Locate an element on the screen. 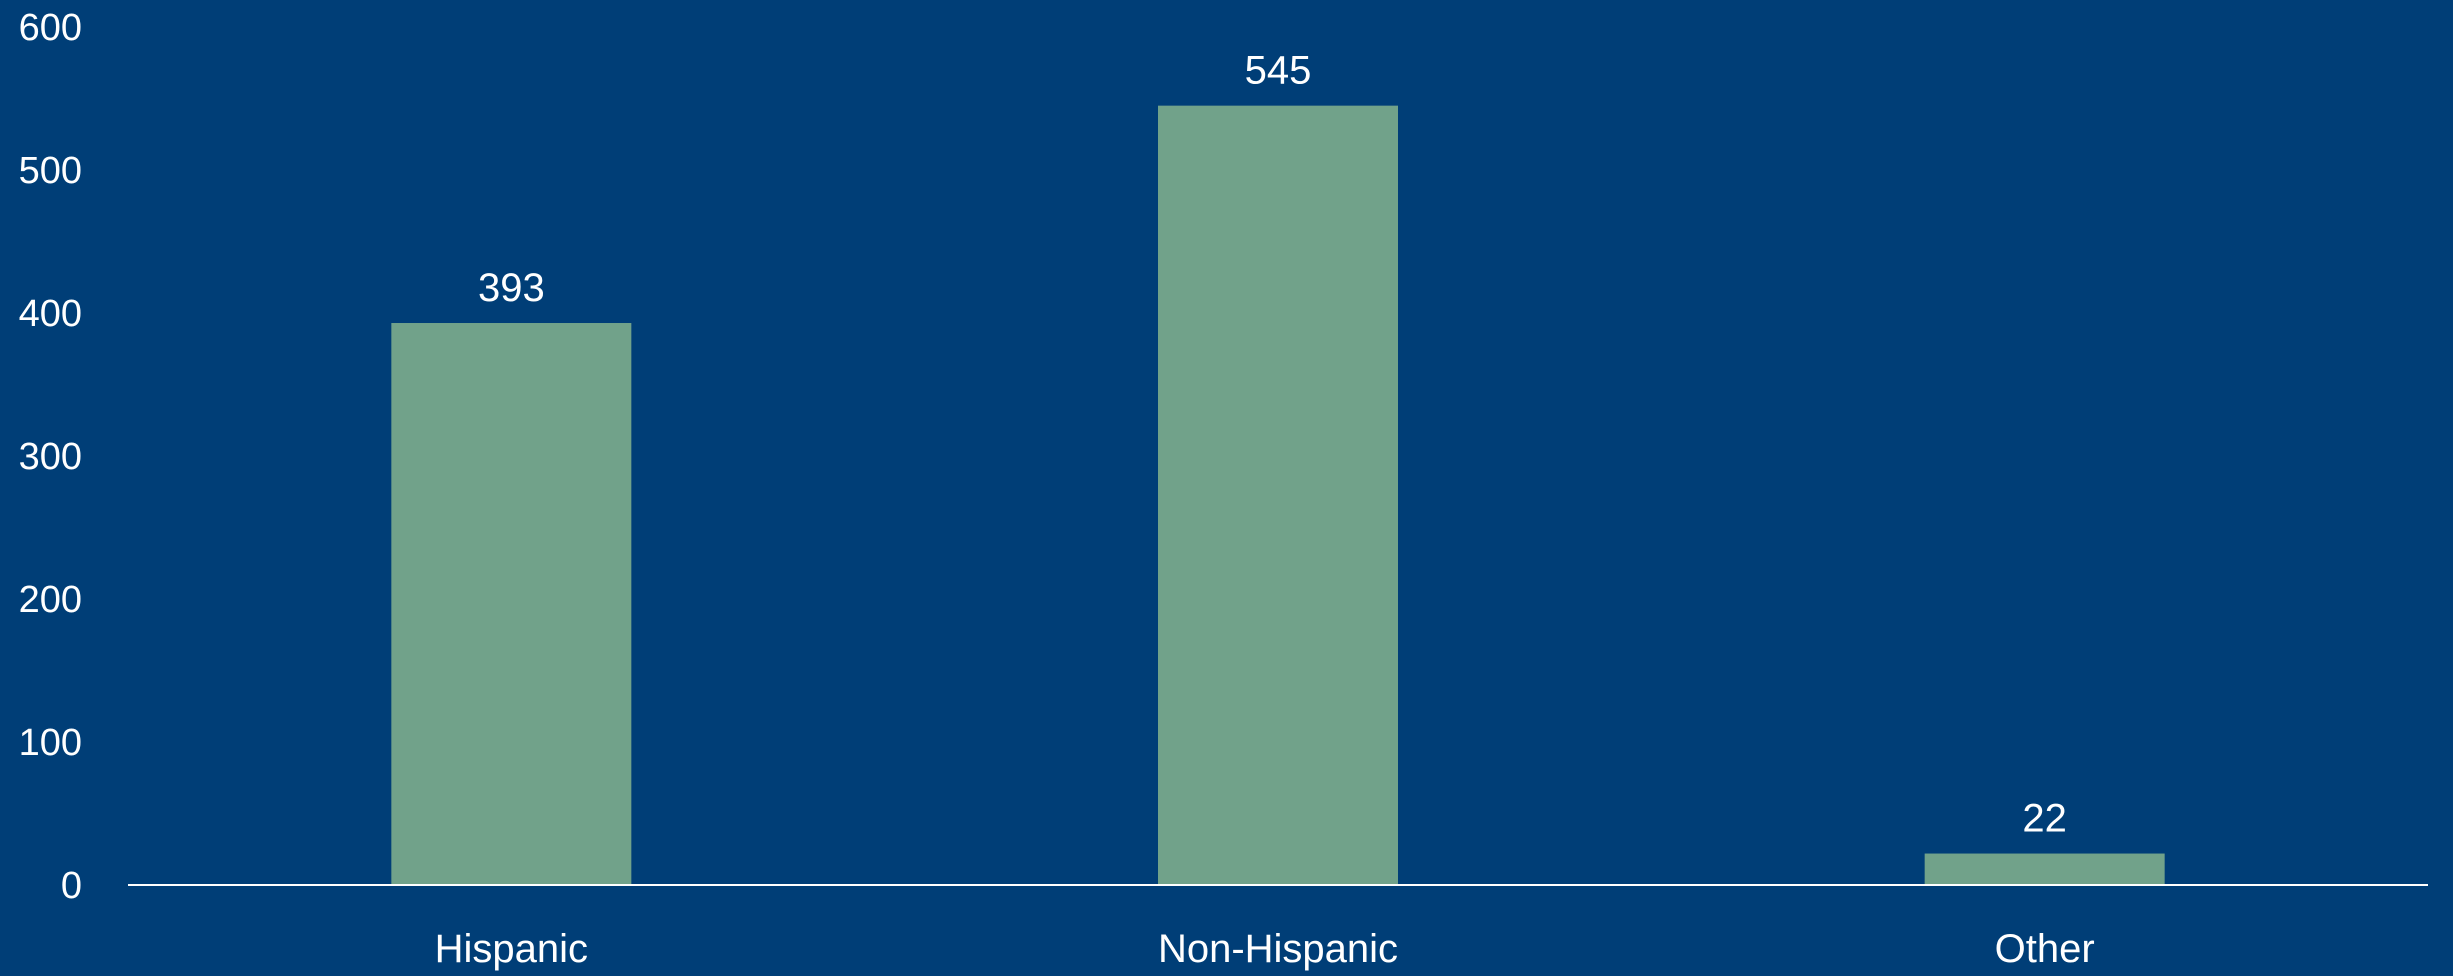  bar-hispanic is located at coordinates (511, 604).